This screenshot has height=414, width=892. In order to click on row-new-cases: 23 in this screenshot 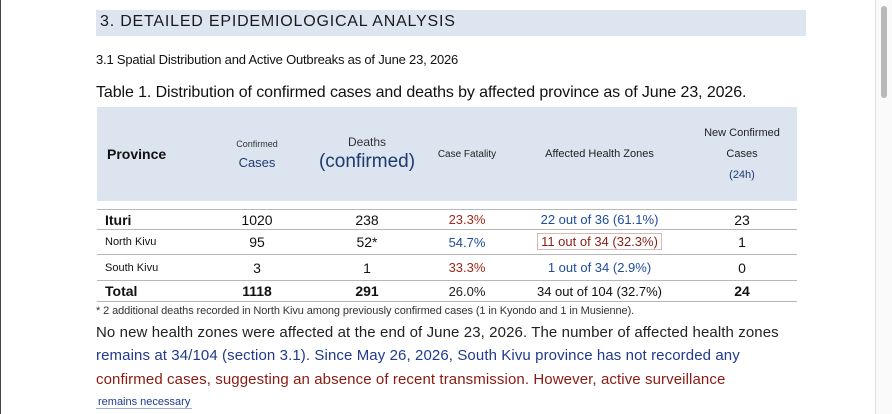, I will do `click(742, 219)`.